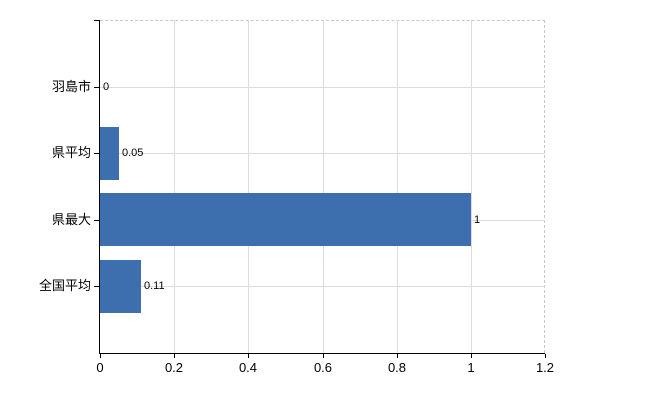  Describe the element at coordinates (471, 367) in the screenshot. I see `x-tick-label: 1` at that location.